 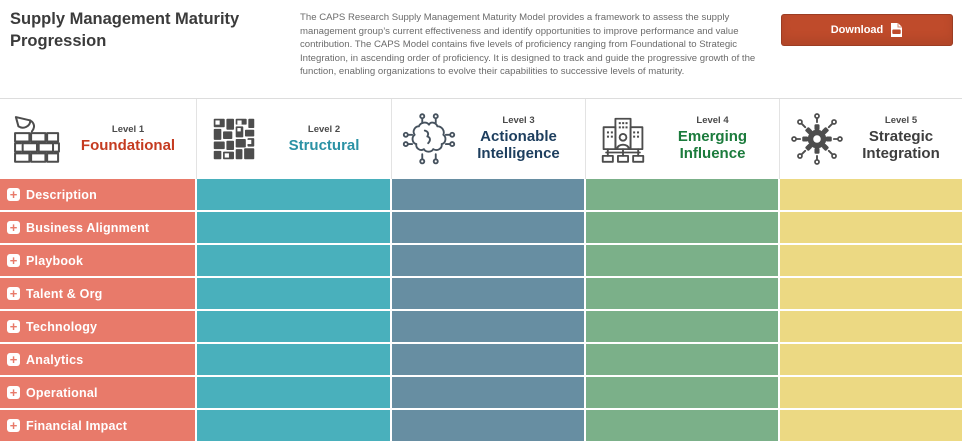 I want to click on brain-circuit-icon, so click(x=429, y=139).